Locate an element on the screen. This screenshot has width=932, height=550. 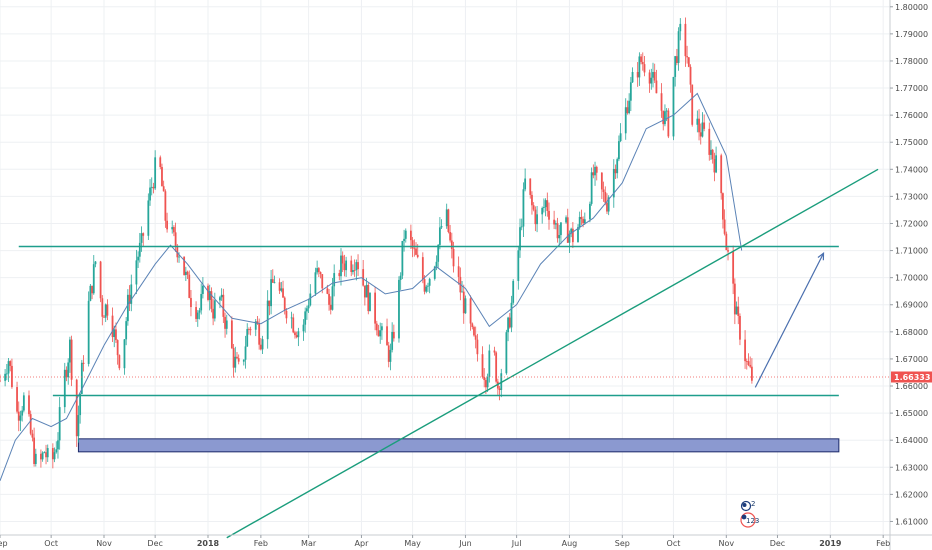
time-tick-label: Mar is located at coordinates (309, 543).